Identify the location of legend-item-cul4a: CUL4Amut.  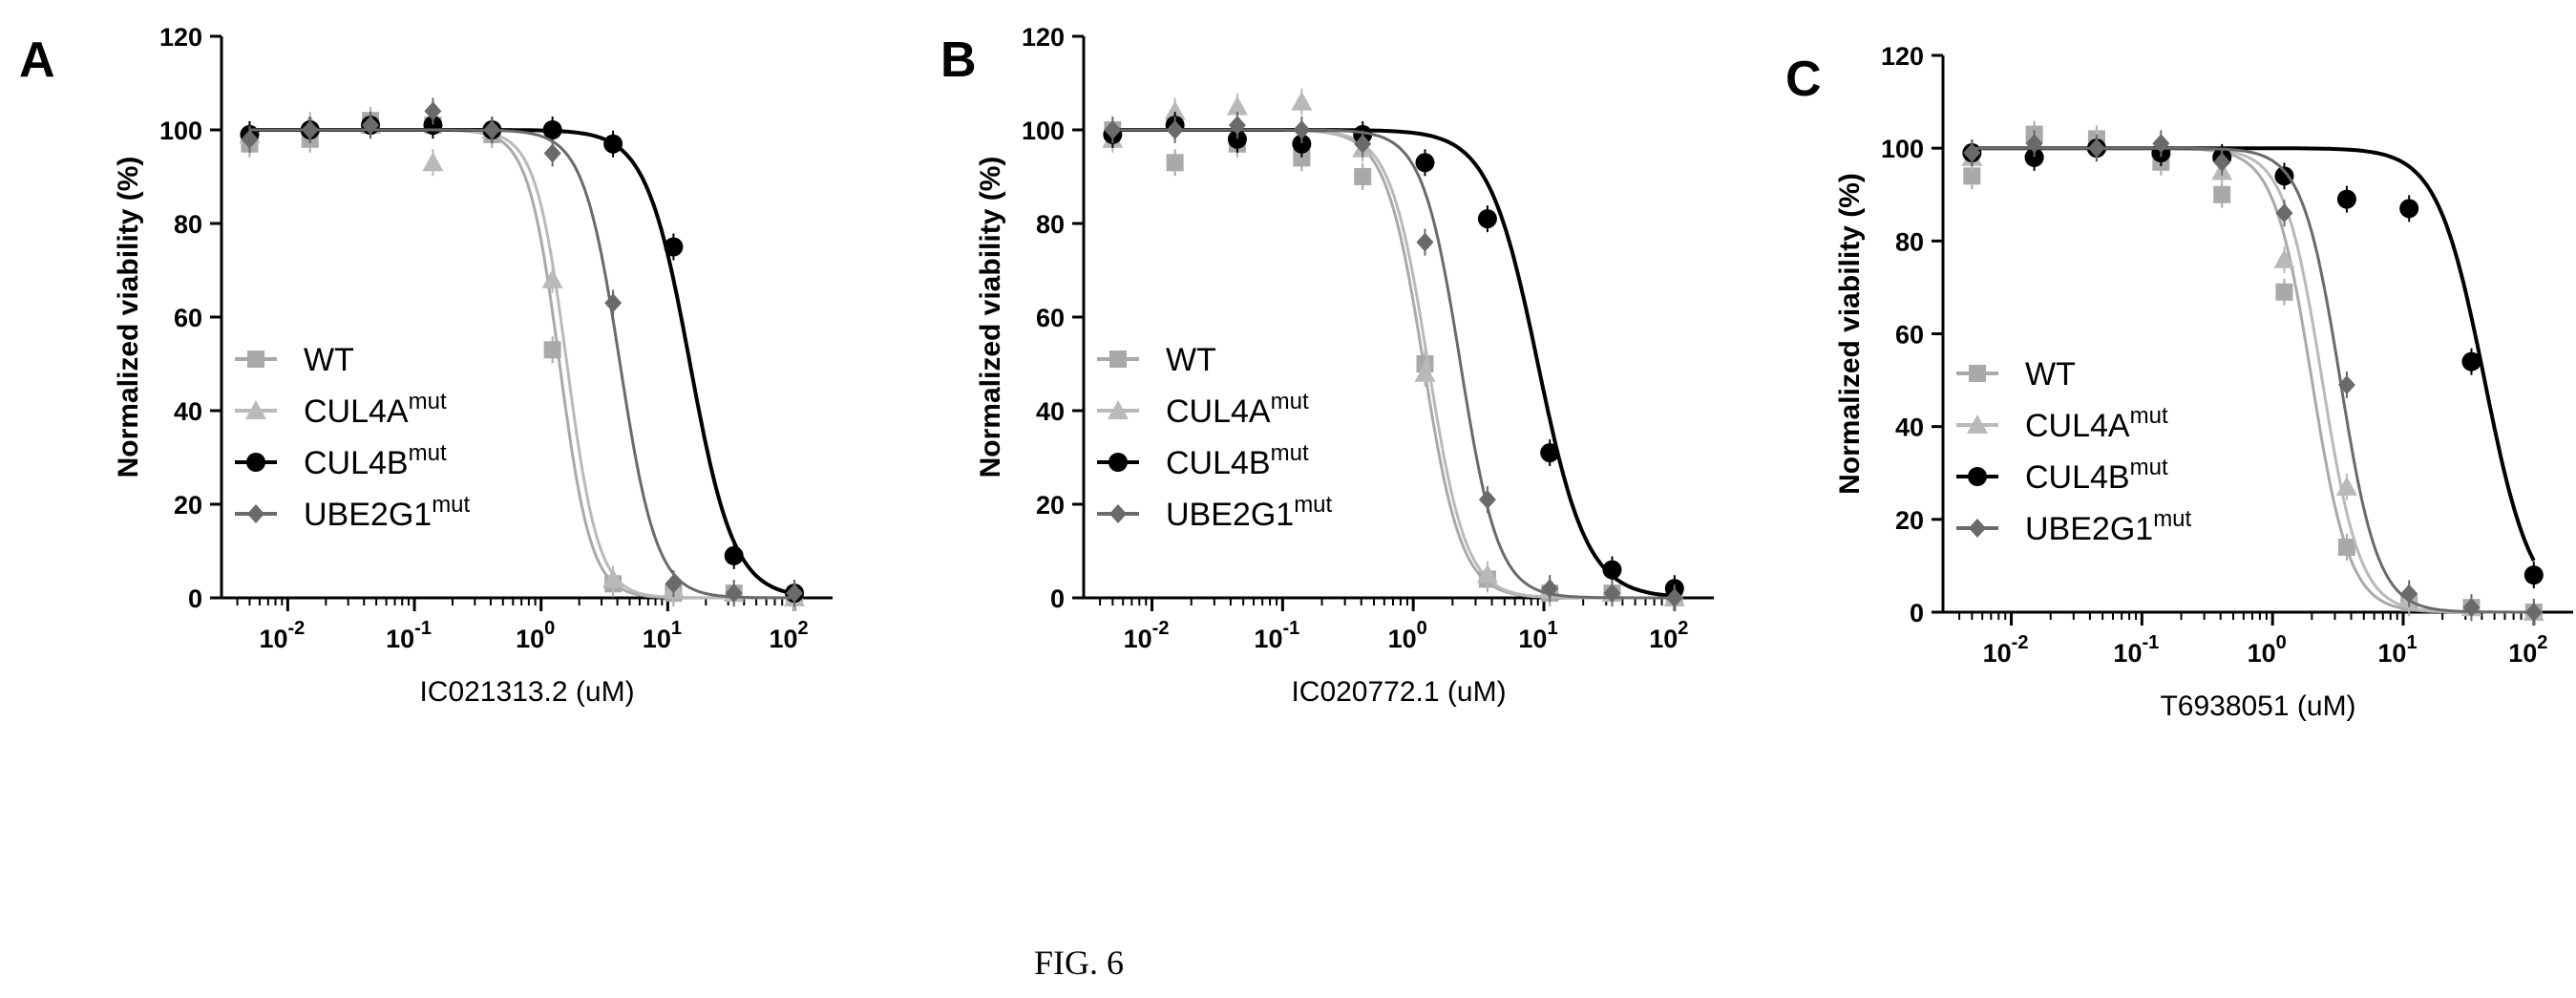
(2062, 423).